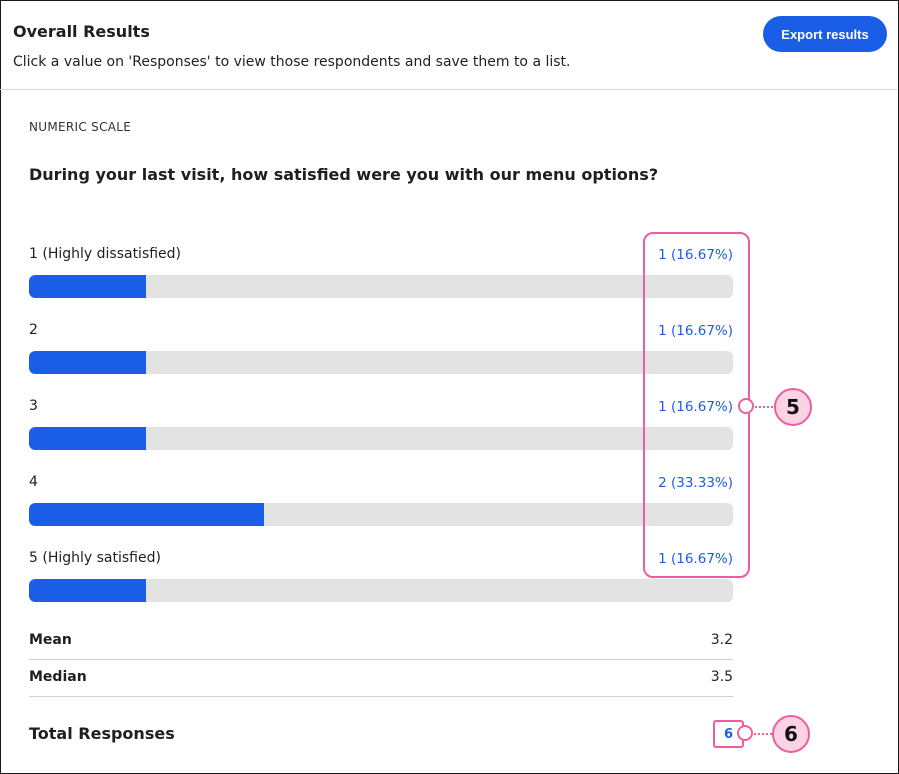 The image size is (899, 774). I want to click on median-label: Median, so click(58, 677).